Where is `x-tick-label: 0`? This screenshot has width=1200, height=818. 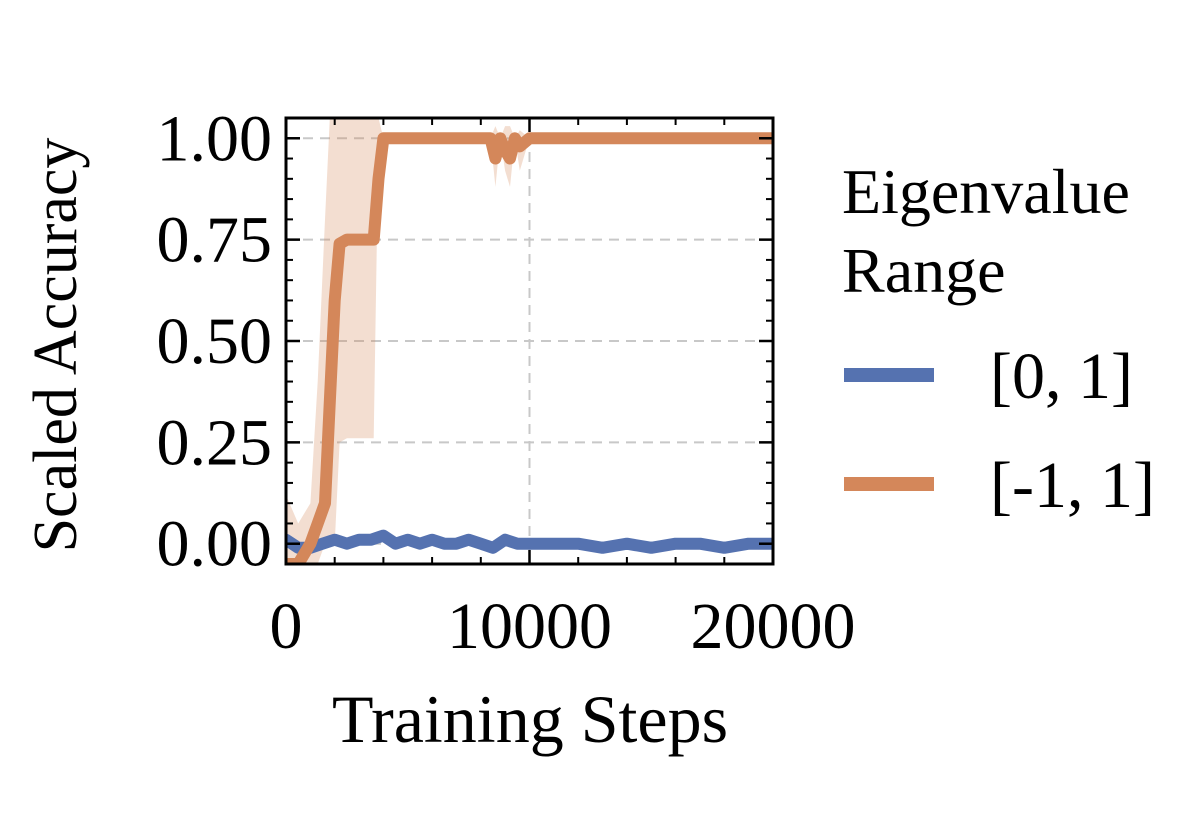 x-tick-label: 0 is located at coordinates (286, 626).